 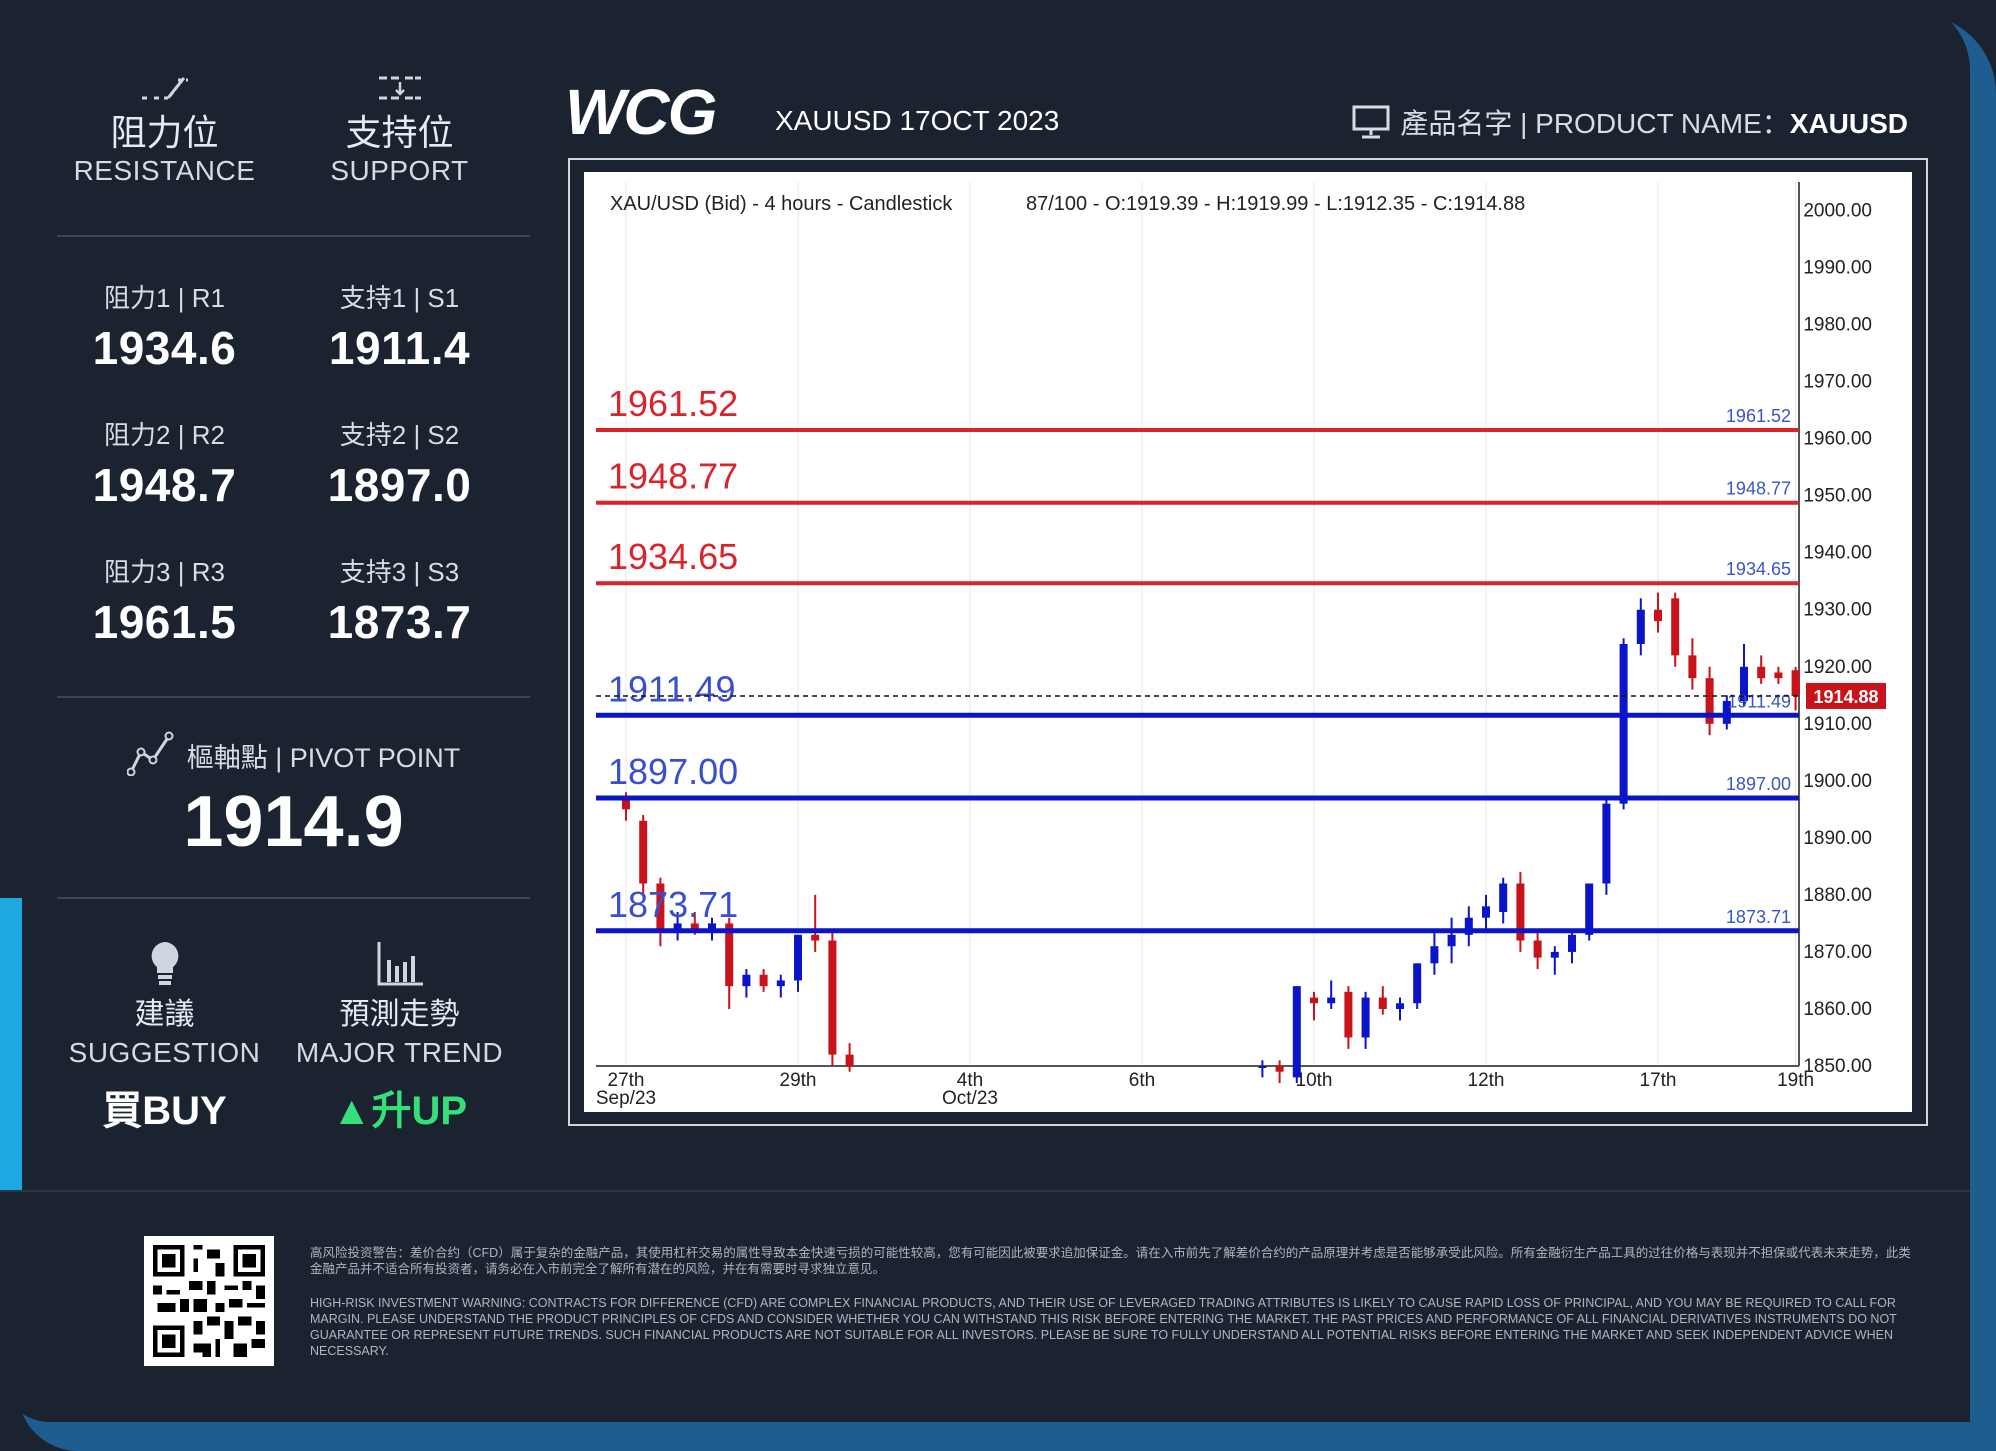 I want to click on y-tick-label: 2000.00, so click(x=1837, y=211).